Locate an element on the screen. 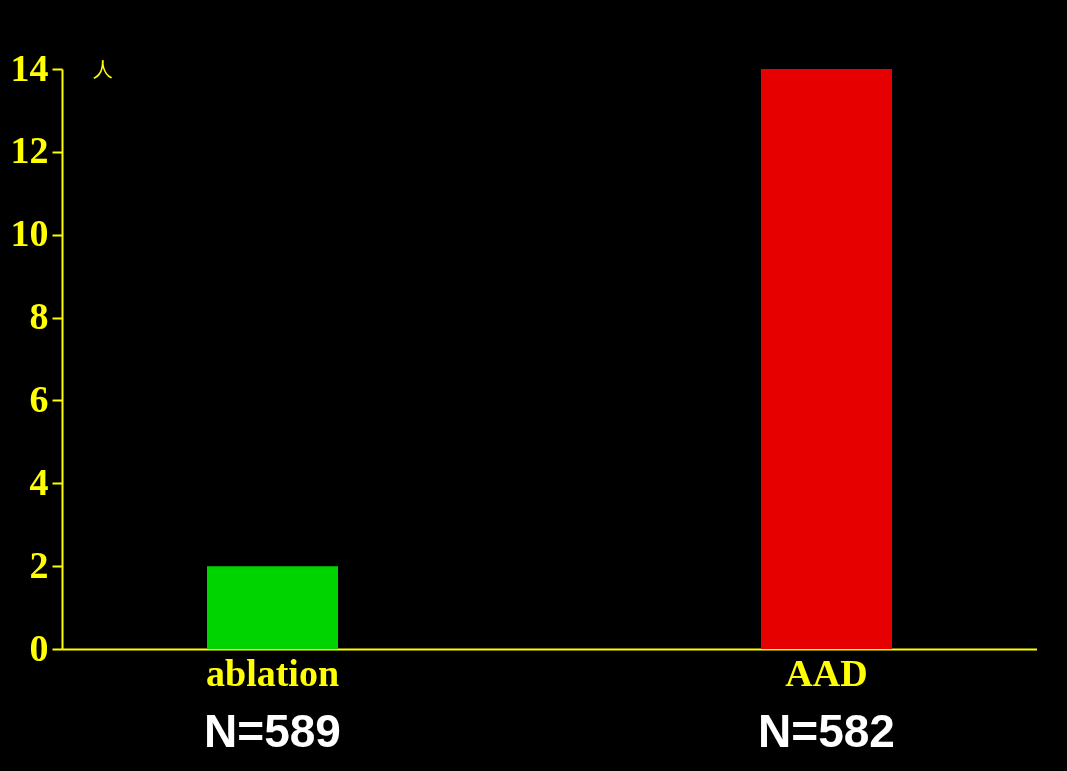  y-tick-label: 14 is located at coordinates (29, 67).